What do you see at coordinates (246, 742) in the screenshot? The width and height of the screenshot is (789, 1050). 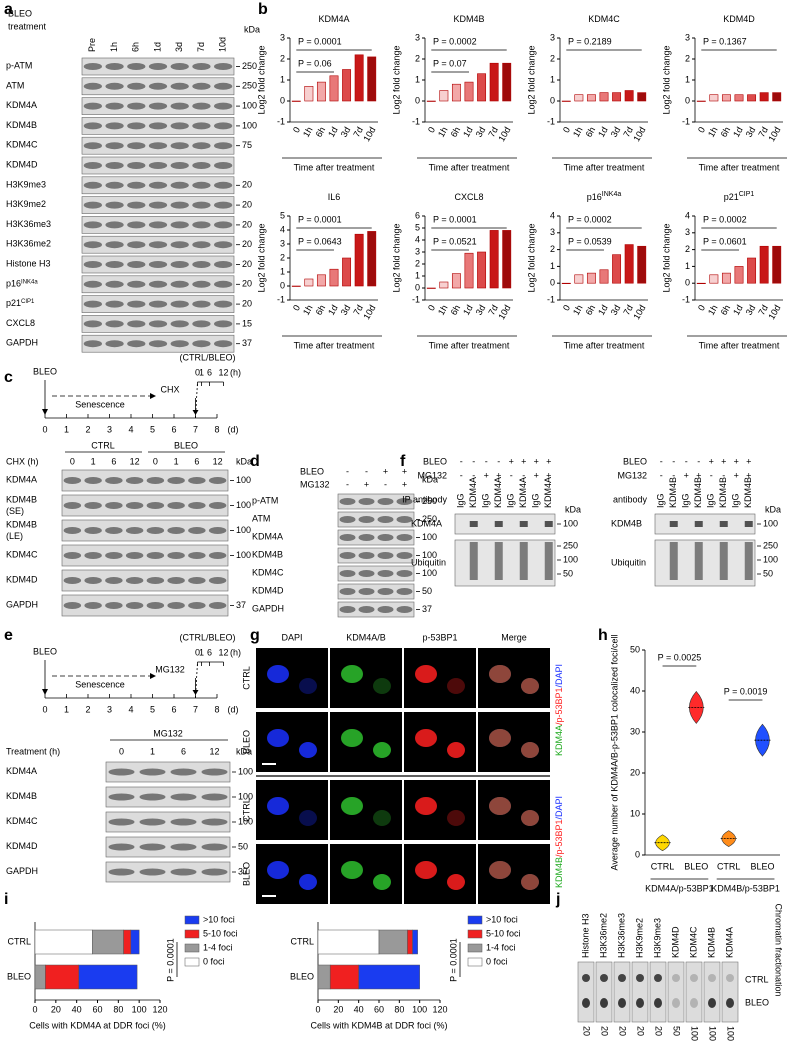 I see `row-label: BLEO` at bounding box center [246, 742].